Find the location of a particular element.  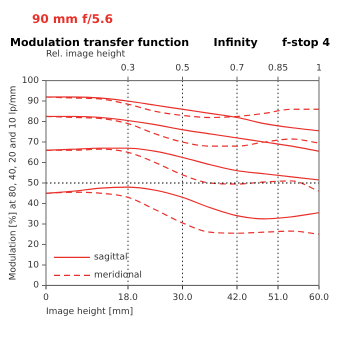

x2-tick-label: 0.85 is located at coordinates (278, 69).